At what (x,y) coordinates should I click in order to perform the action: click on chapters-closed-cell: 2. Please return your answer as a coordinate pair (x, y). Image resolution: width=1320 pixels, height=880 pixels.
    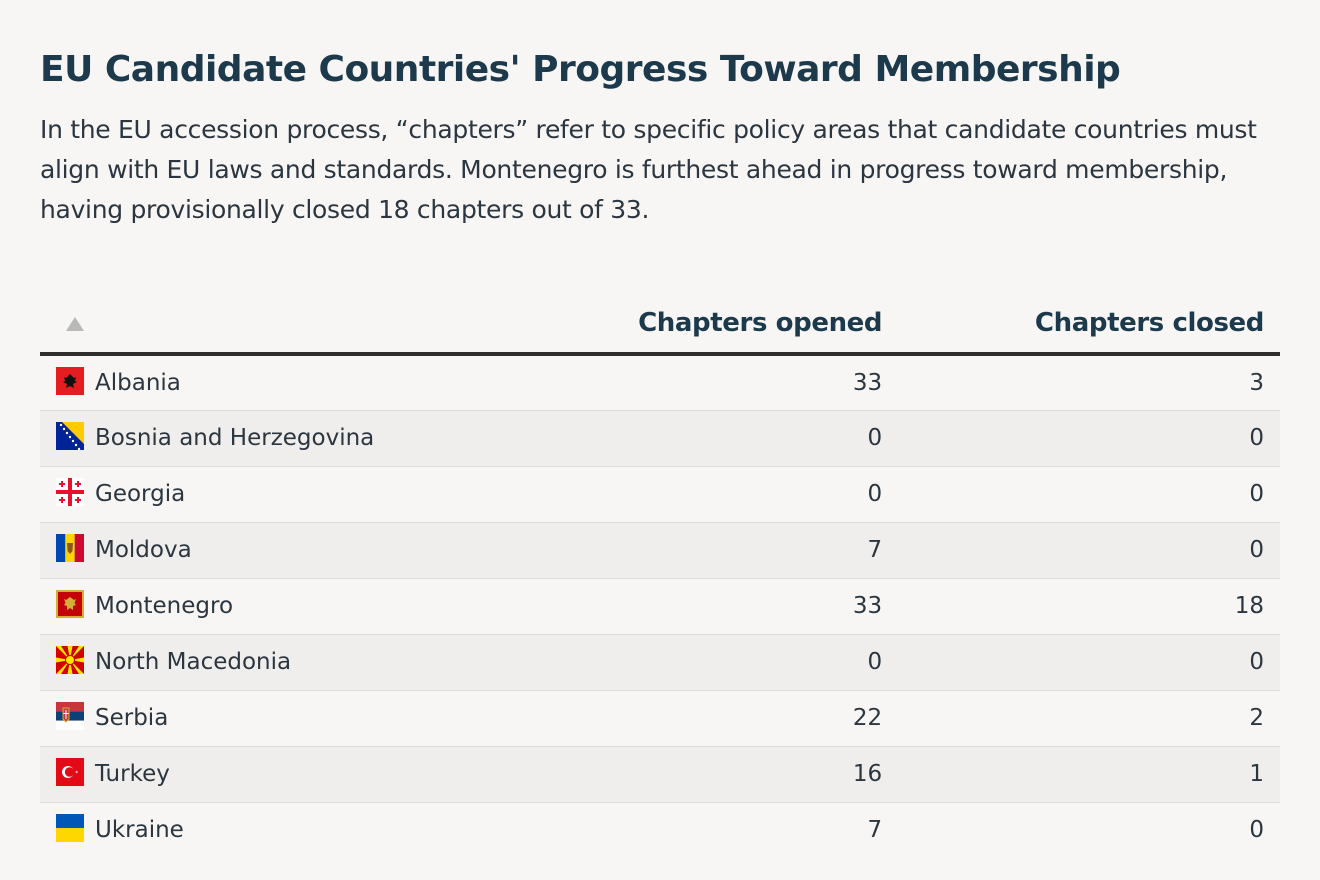
    Looking at the image, I should click on (1081, 718).